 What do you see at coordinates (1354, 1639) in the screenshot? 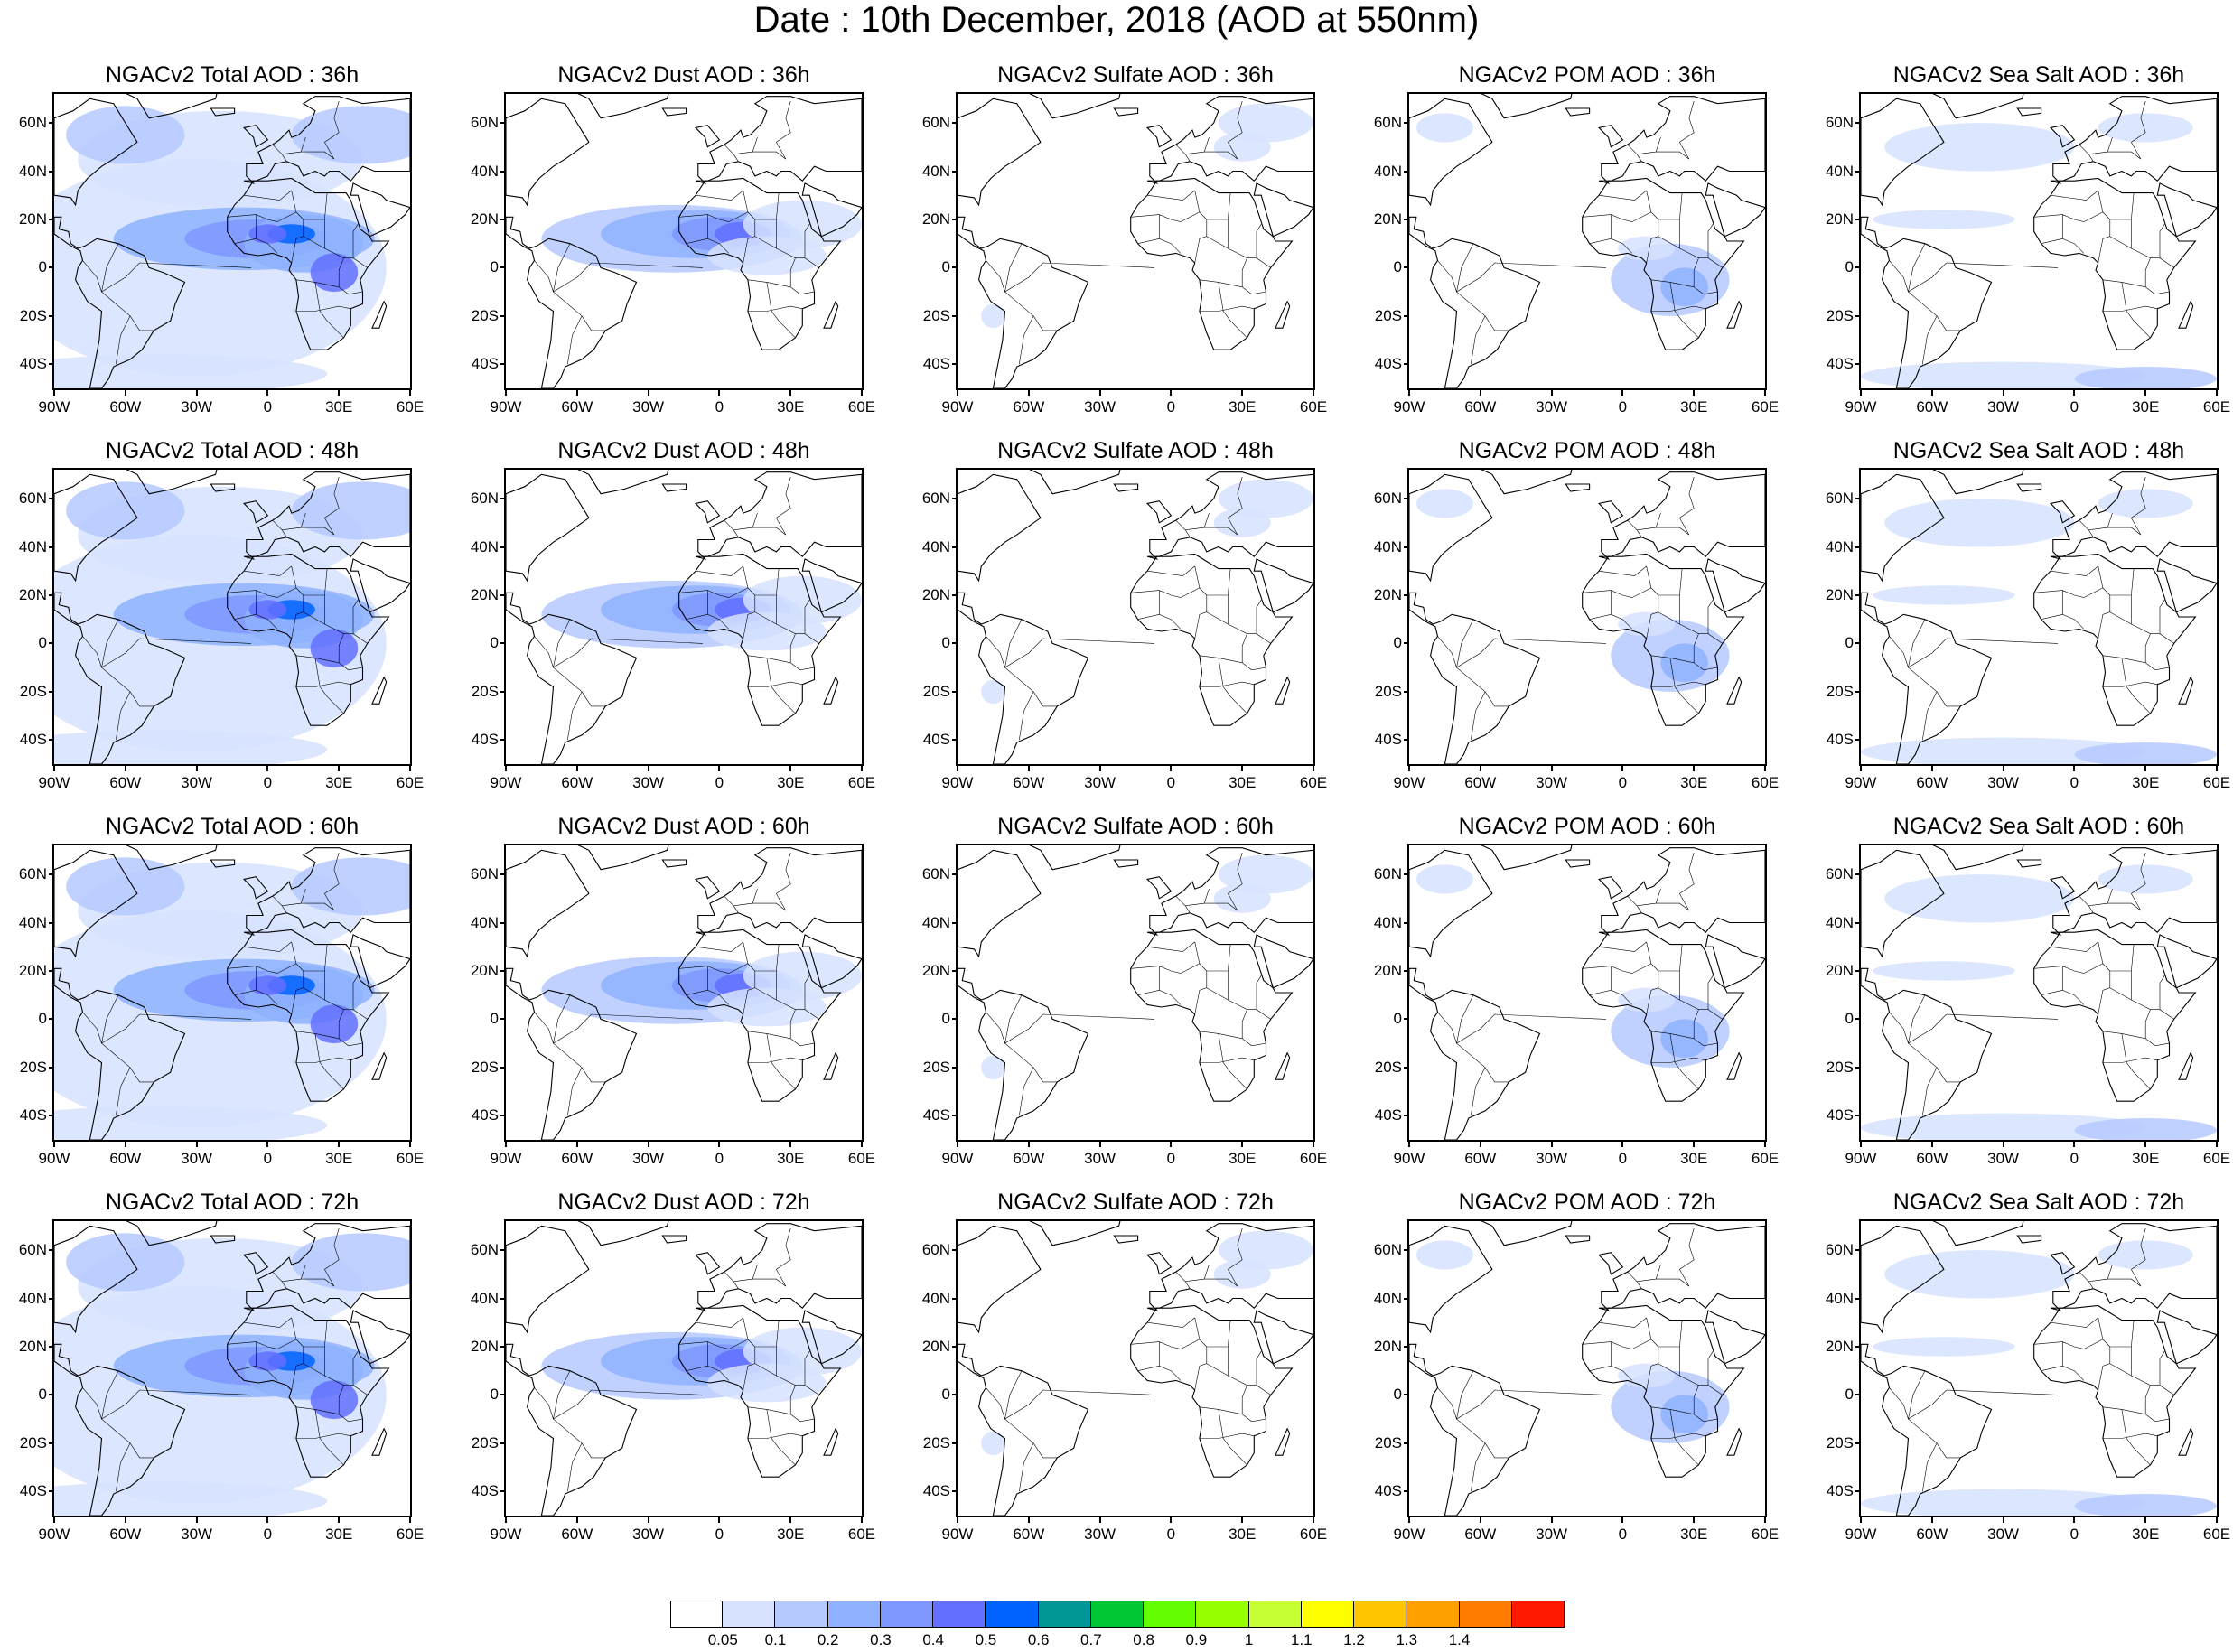
I see `colorbar-label: 1.2` at bounding box center [1354, 1639].